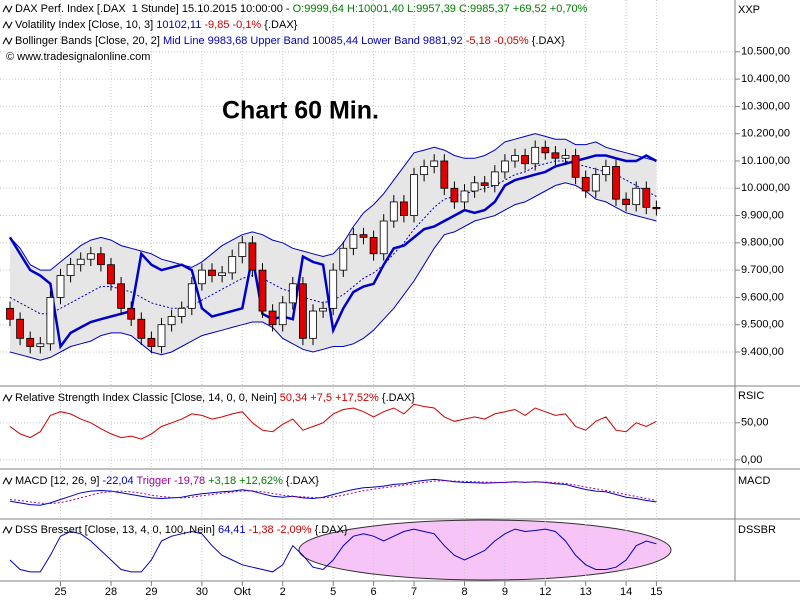 The height and width of the screenshot is (600, 800). I want to click on x-tick-label: 8, so click(464, 592).